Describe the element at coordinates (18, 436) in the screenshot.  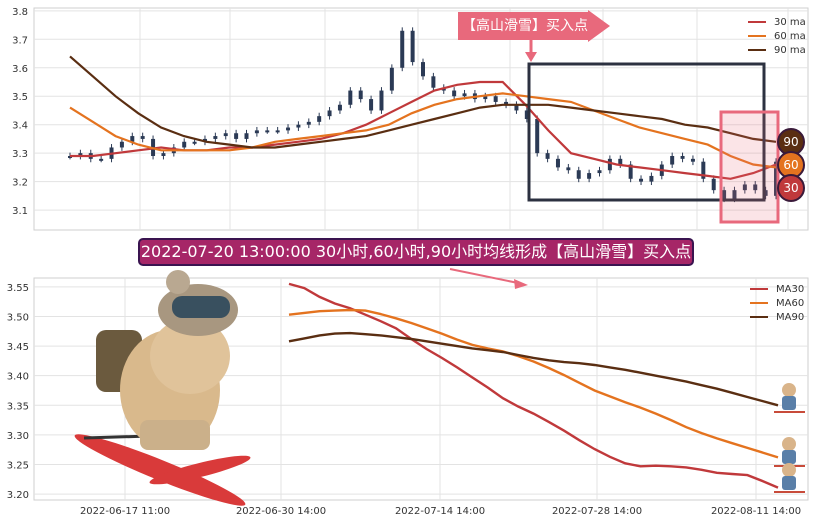
I see `y-tick-label: 3.30` at that location.